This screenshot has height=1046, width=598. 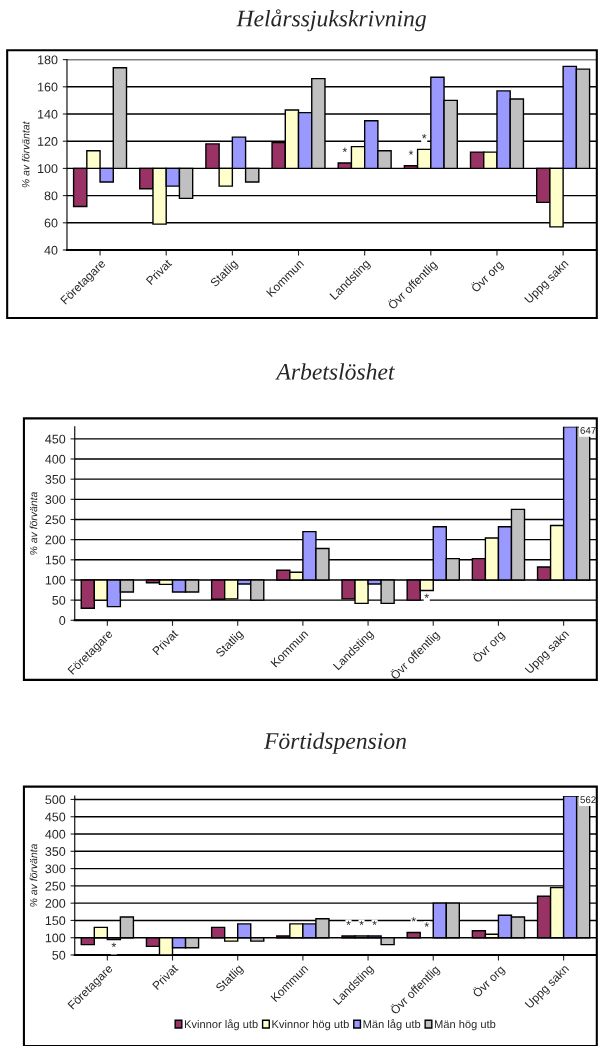 What do you see at coordinates (48, 141) in the screenshot?
I see `y-tick-label: 120` at bounding box center [48, 141].